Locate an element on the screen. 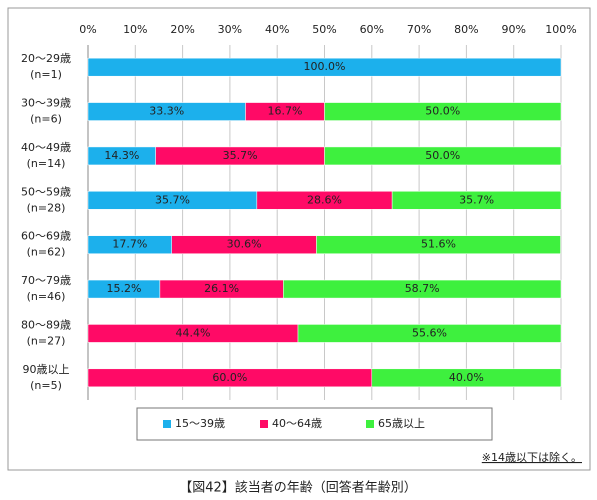 The image size is (597, 500). legend-box is located at coordinates (314, 424).